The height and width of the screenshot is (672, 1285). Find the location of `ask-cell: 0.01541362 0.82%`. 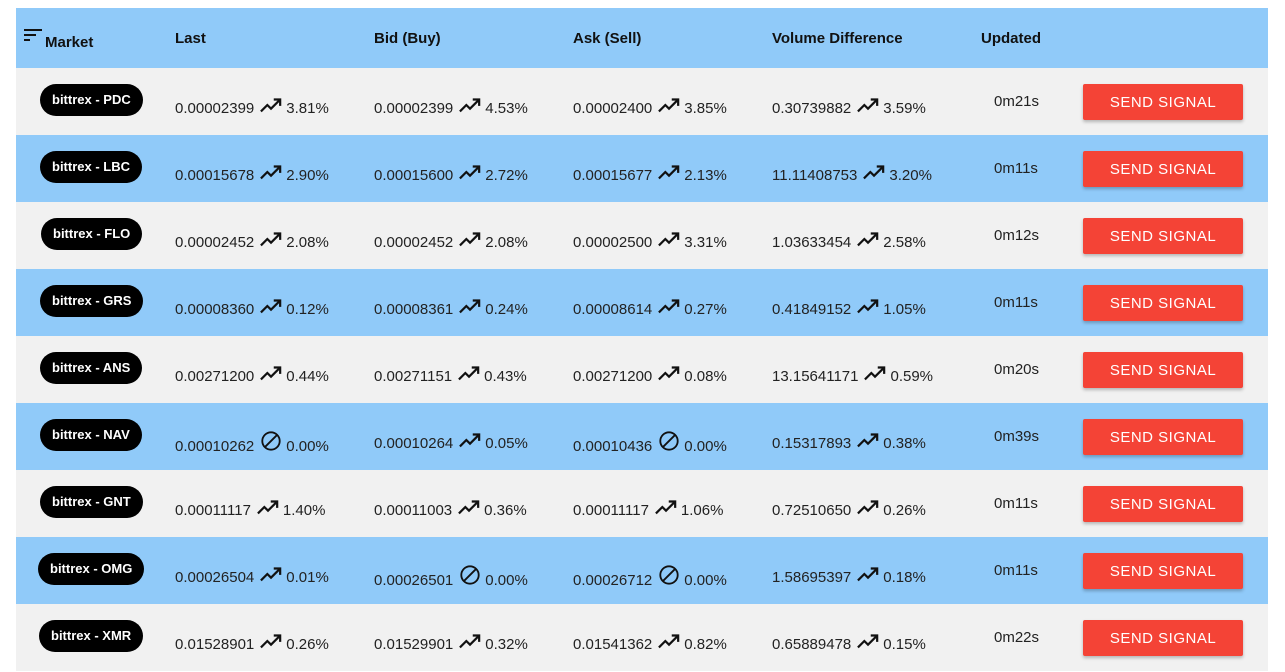

ask-cell: 0.01541362 0.82% is located at coordinates (650, 642).